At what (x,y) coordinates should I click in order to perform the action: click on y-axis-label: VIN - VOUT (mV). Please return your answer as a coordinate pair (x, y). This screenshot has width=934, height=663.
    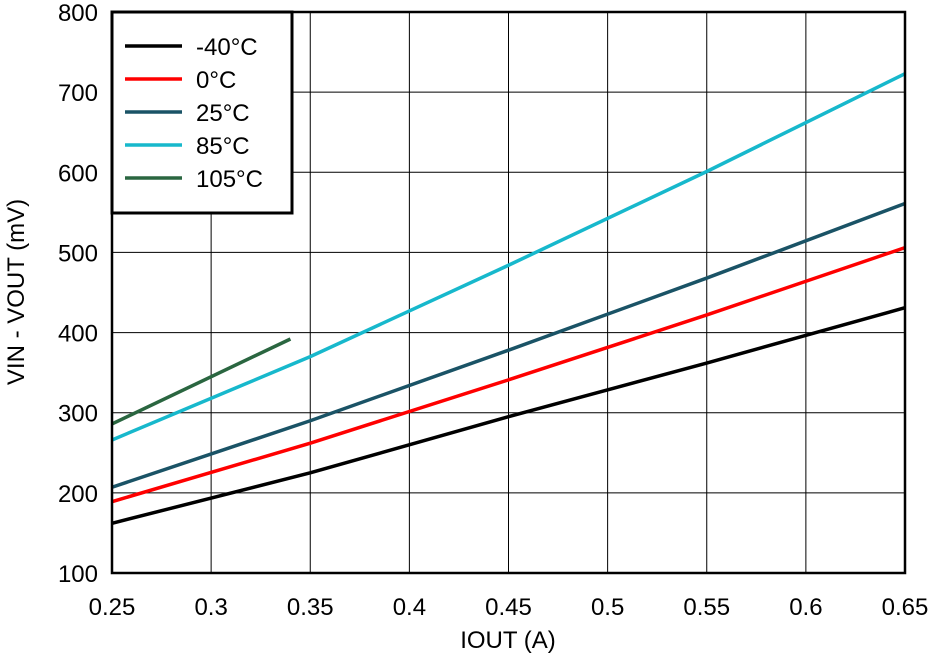
    Looking at the image, I should click on (16, 292).